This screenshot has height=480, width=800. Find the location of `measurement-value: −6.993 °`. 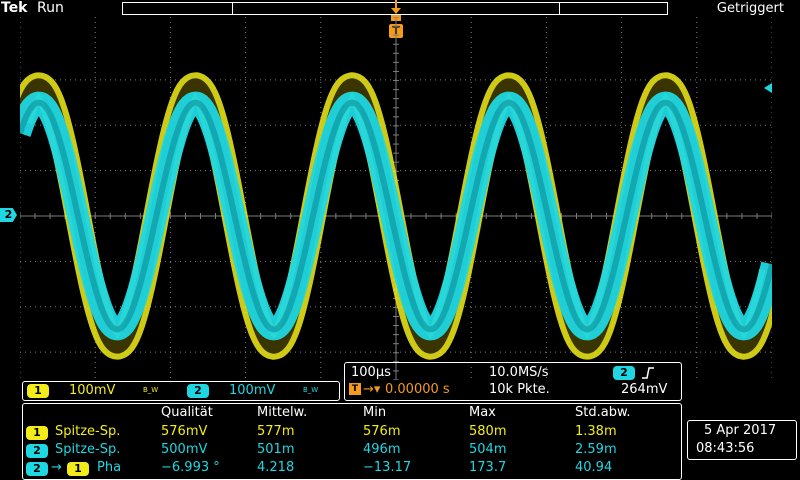

measurement-value: −6.993 ° is located at coordinates (190, 467).